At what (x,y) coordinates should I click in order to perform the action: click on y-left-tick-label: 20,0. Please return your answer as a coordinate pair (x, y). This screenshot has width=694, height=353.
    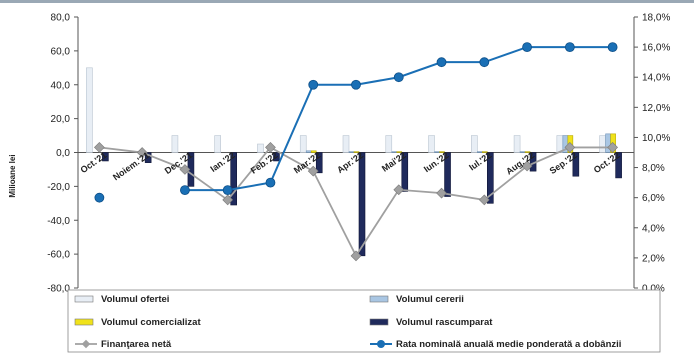
    Looking at the image, I should click on (61, 119).